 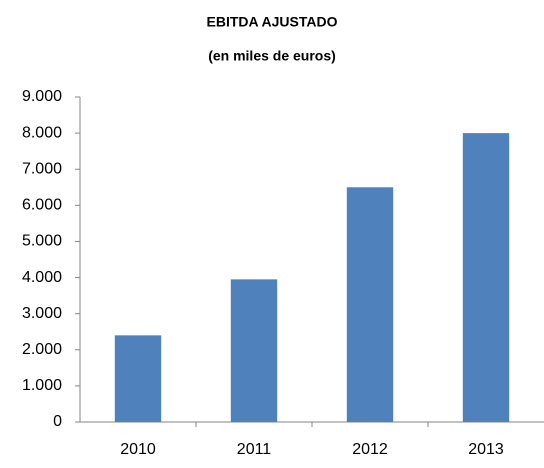 I want to click on y-tick-label: 7.000, so click(x=42, y=168).